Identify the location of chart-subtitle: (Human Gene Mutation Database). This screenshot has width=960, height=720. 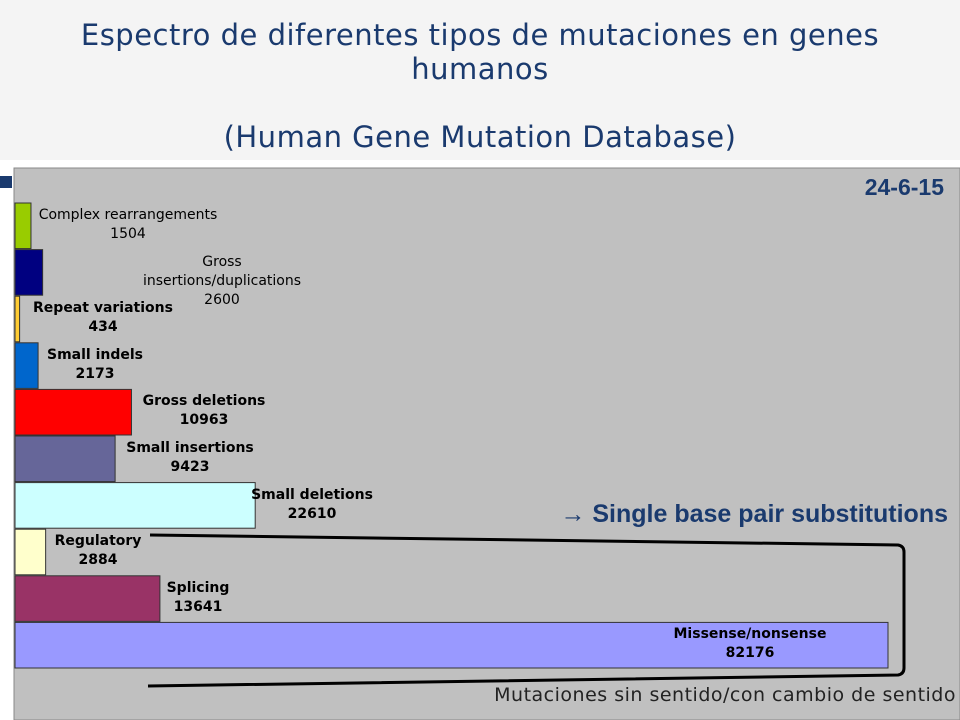
(480, 137).